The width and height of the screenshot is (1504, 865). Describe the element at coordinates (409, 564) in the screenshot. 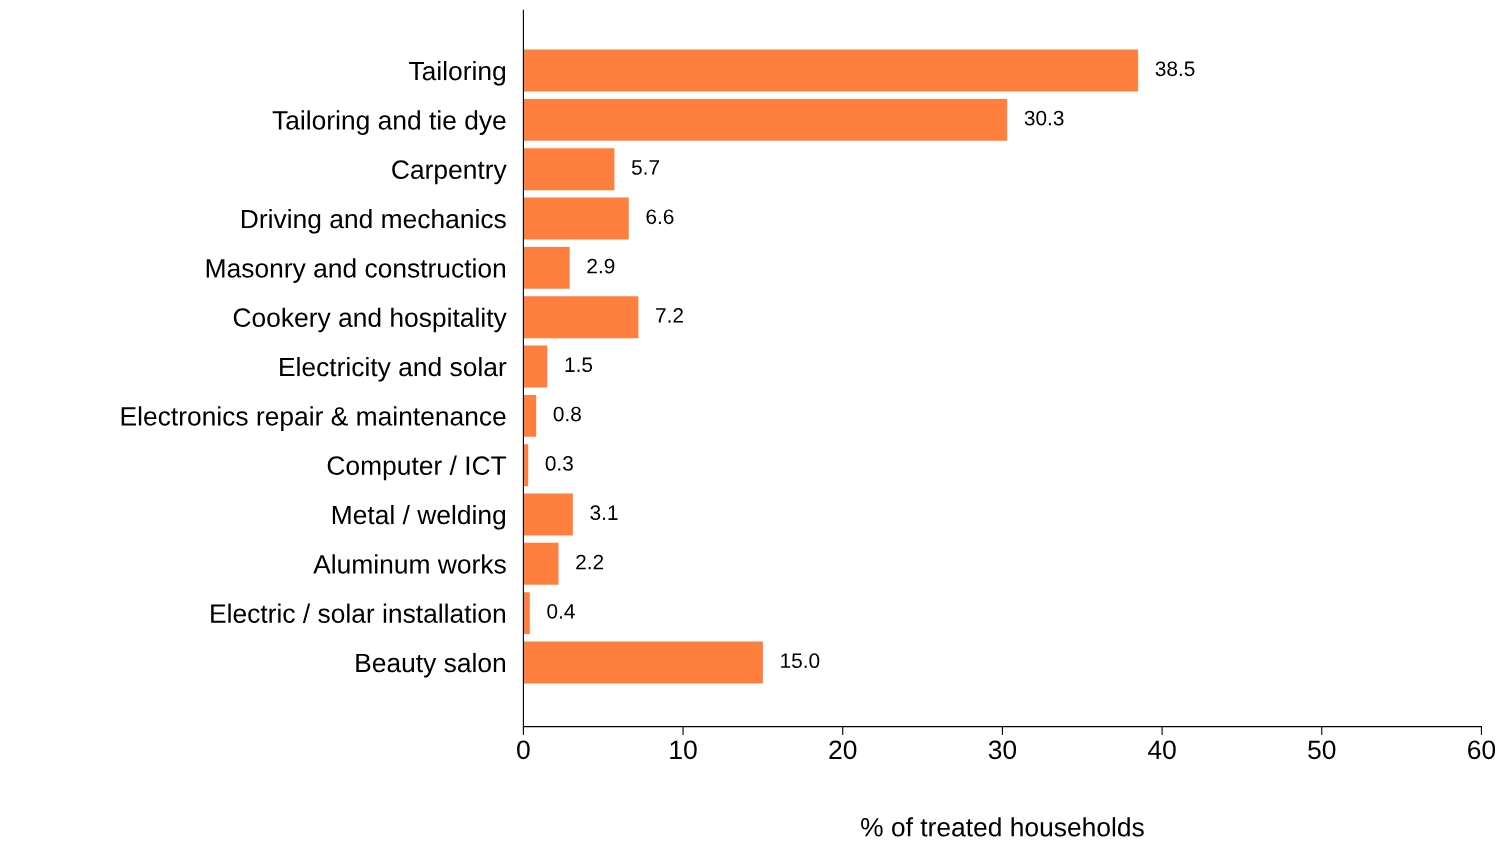

I see `y-tick-label: Aluminum works` at that location.